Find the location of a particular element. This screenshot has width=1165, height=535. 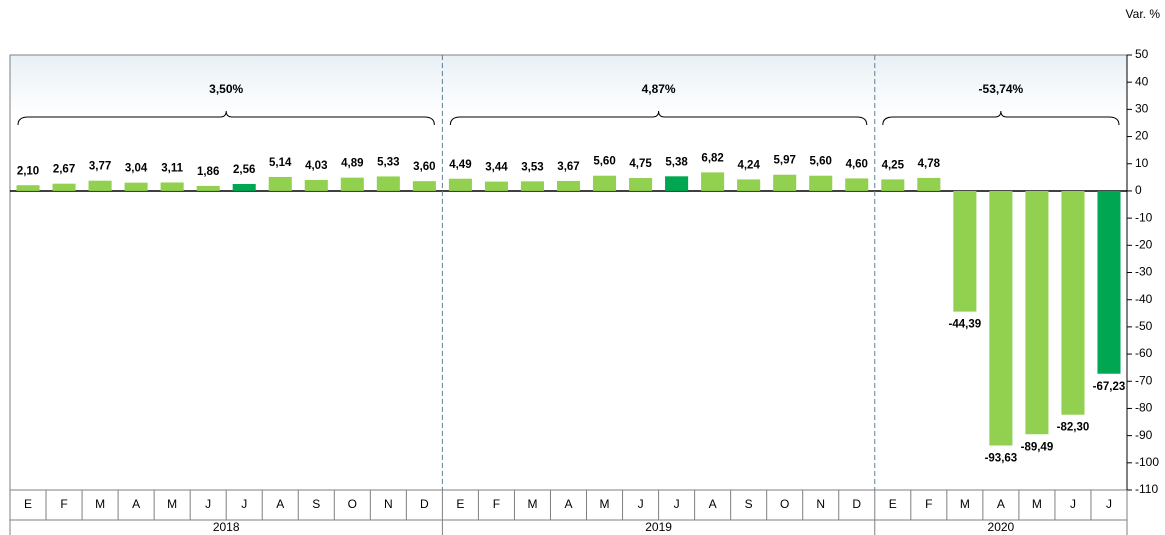

value-label: 4,75 is located at coordinates (640, 164).